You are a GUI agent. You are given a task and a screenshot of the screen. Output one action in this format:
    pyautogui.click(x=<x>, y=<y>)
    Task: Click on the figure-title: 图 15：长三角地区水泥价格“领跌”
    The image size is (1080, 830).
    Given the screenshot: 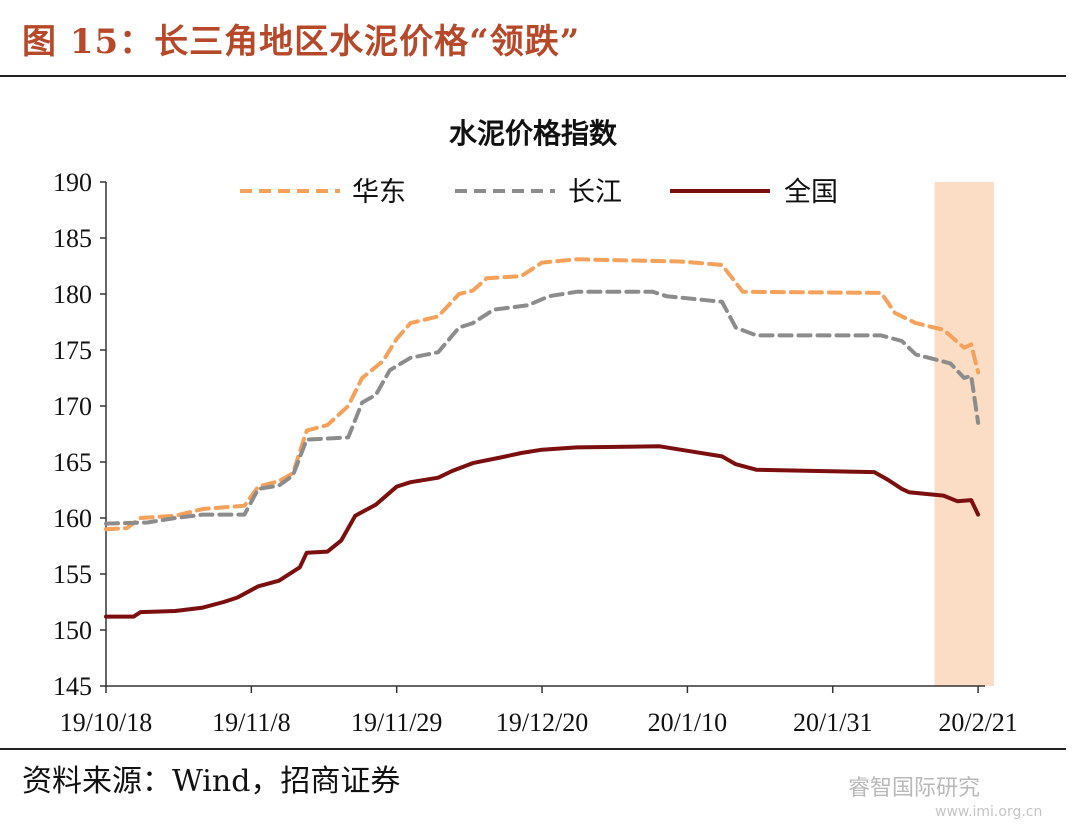 What is the action you would take?
    pyautogui.click(x=301, y=42)
    